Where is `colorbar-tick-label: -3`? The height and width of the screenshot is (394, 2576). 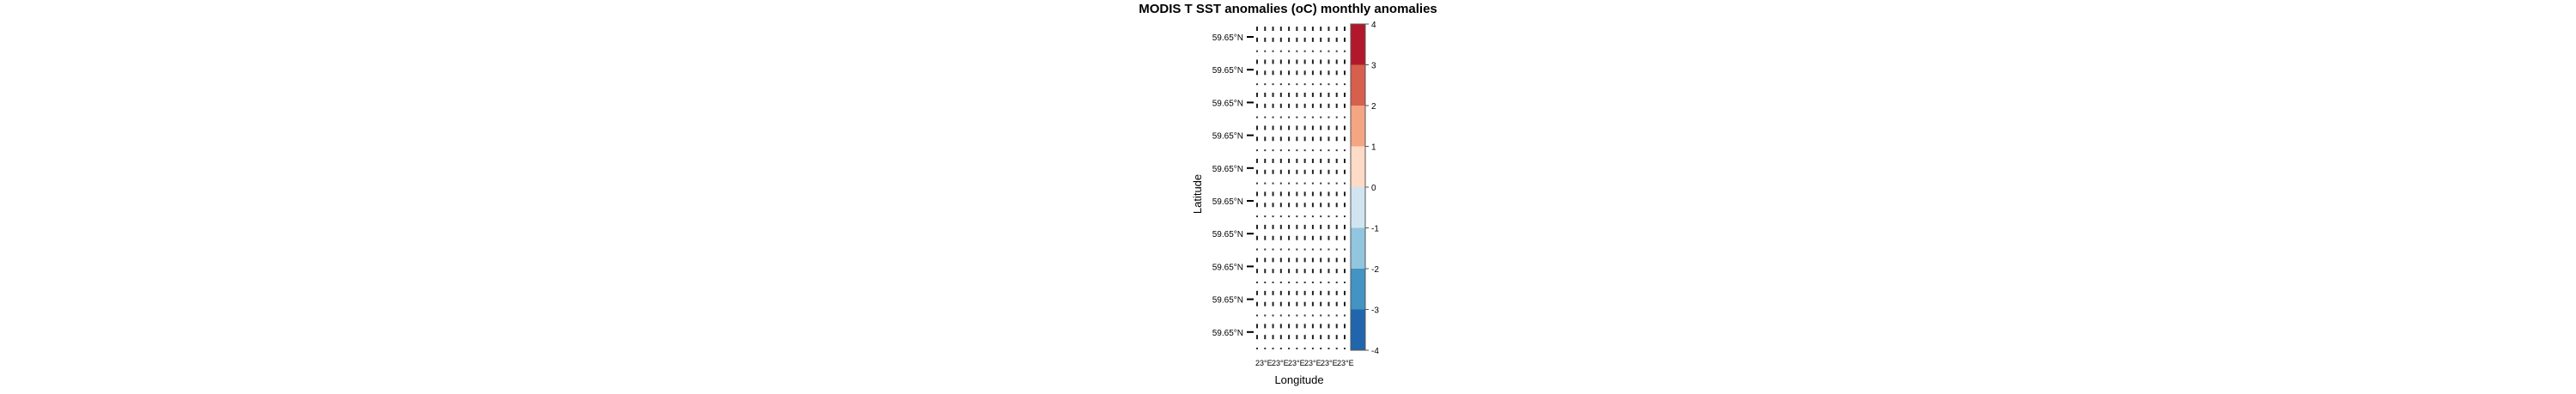
colorbar-tick-label: -3 is located at coordinates (1375, 311).